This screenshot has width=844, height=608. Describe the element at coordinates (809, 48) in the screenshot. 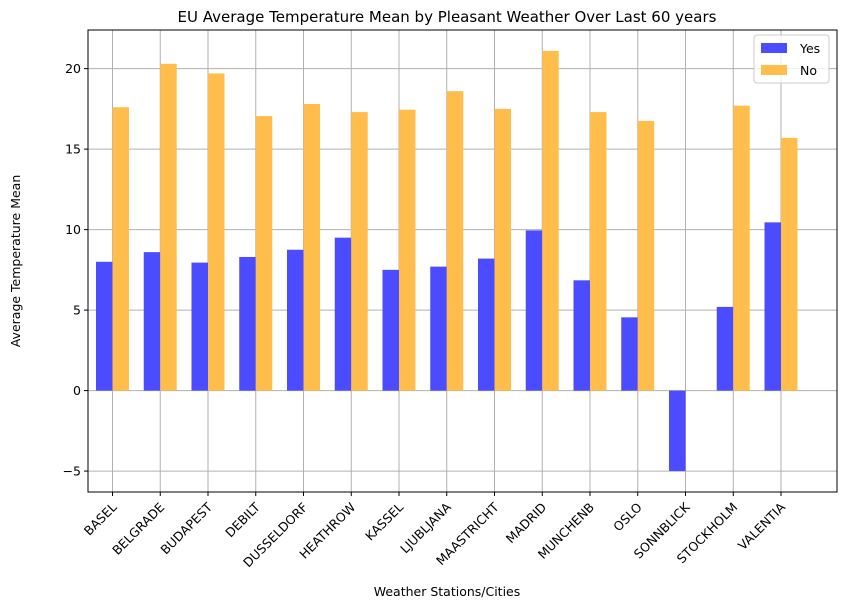

I see `legend-label-yes: Yes` at that location.